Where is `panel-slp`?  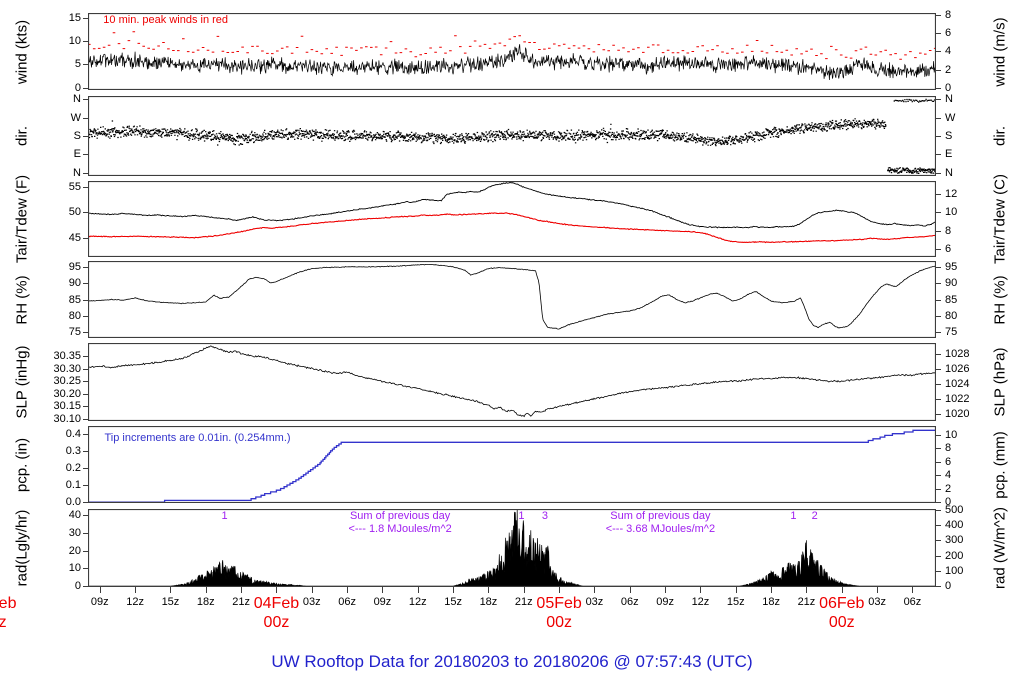 panel-slp is located at coordinates (512, 382).